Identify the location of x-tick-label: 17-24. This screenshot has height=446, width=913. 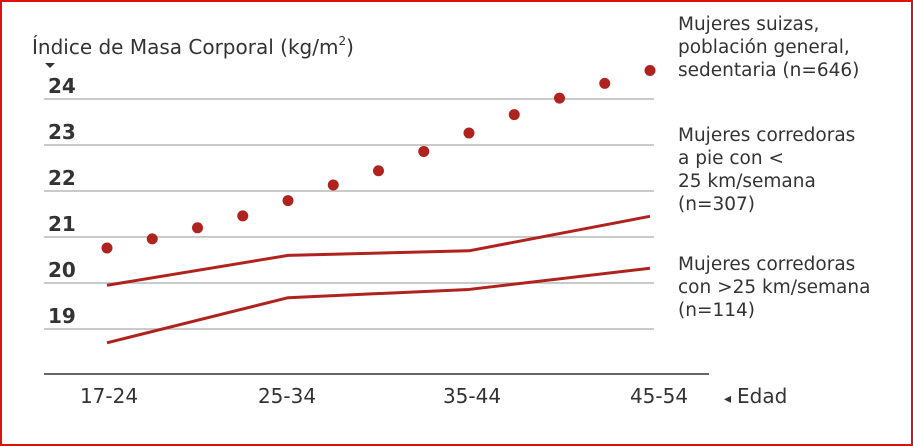
(109, 396).